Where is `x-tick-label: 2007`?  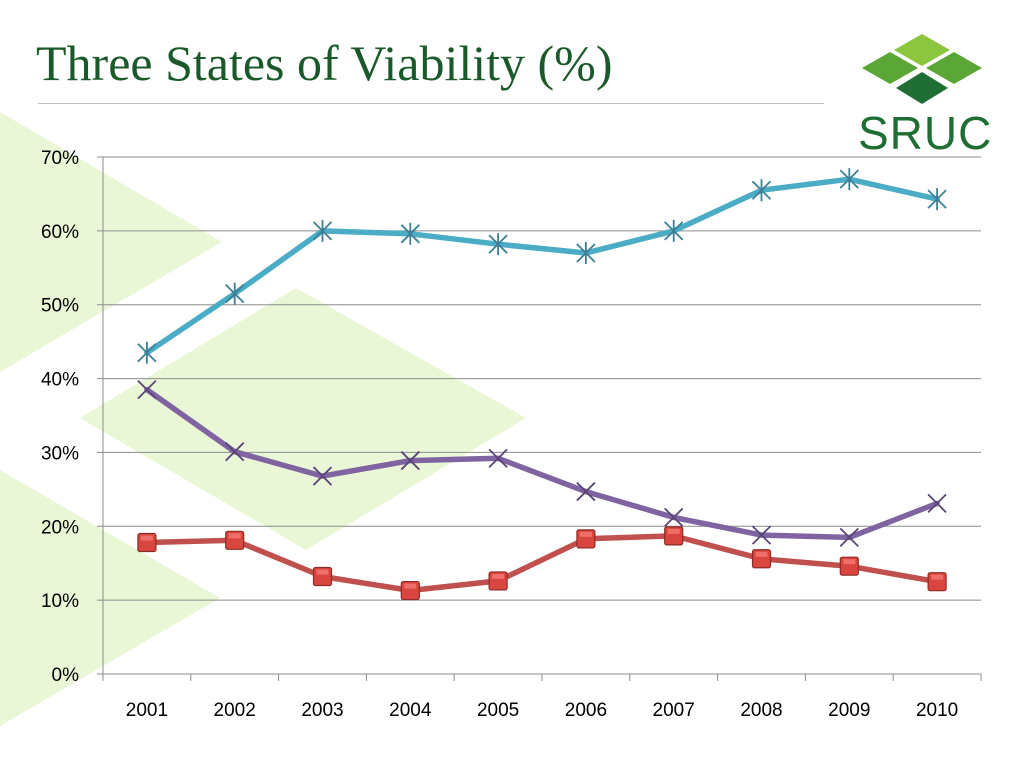
x-tick-label: 2007 is located at coordinates (674, 710).